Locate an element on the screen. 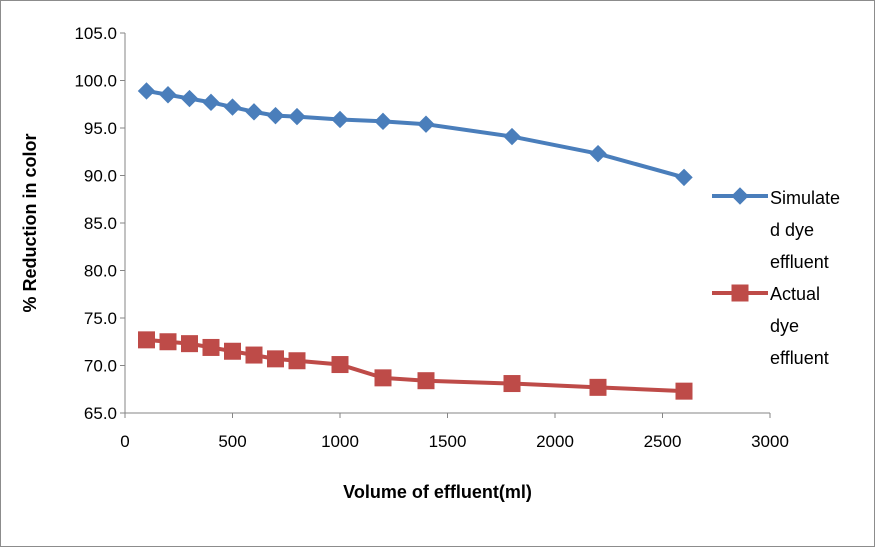 This screenshot has width=877, height=549. y-tick-label: 80.0 is located at coordinates (100, 271).